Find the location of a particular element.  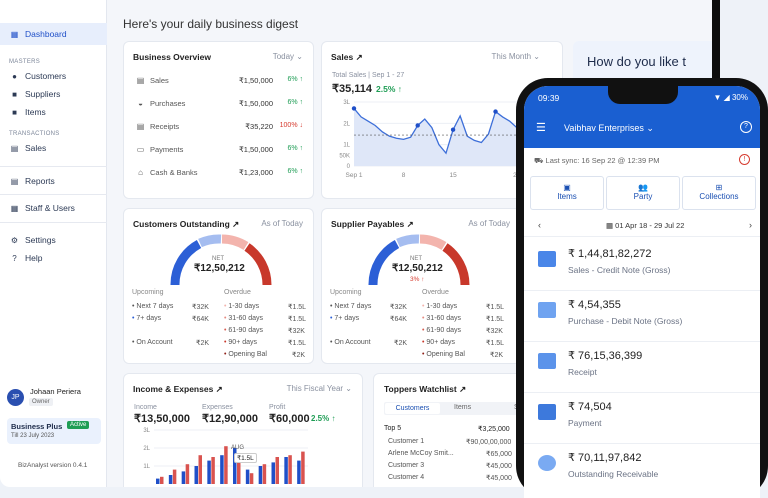

upcoming-title: Upcoming is located at coordinates (148, 292).